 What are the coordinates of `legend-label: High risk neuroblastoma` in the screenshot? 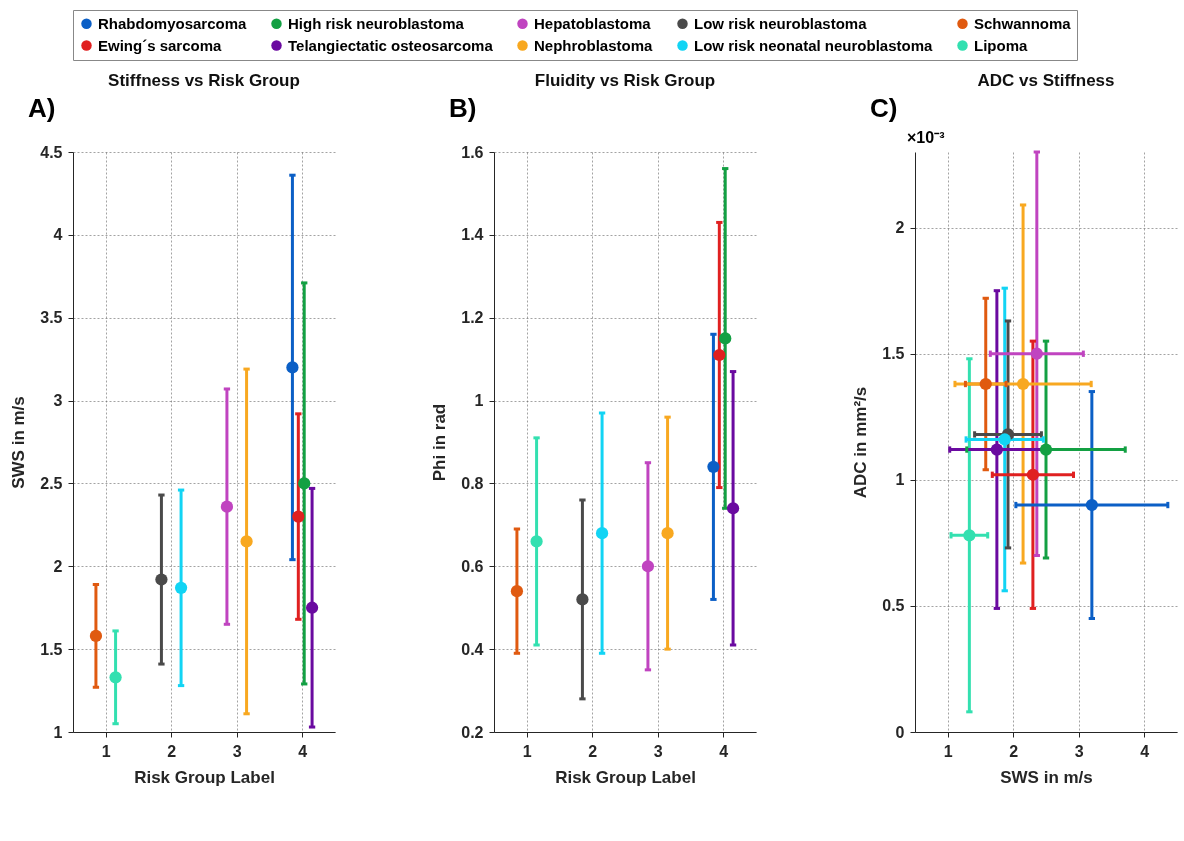 It's located at (376, 23).